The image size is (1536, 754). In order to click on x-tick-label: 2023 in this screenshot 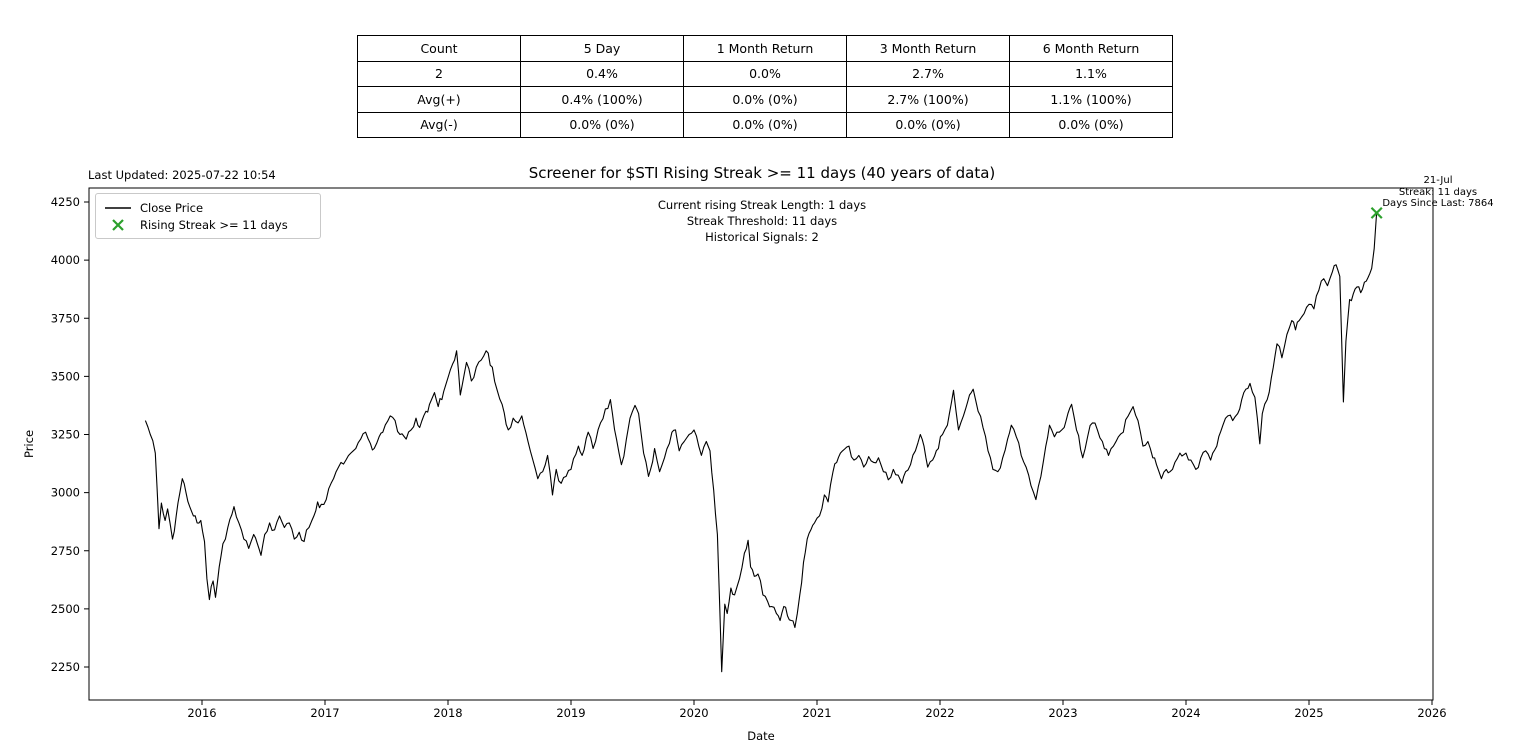, I will do `click(1062, 713)`.